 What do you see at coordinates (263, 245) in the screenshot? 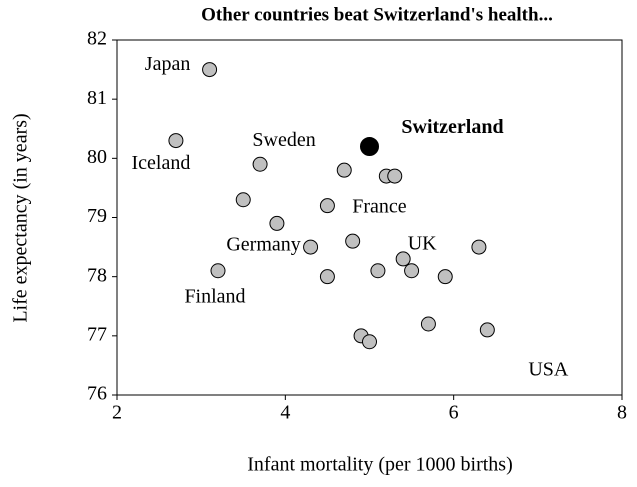
I see `point-label: Germany` at bounding box center [263, 245].